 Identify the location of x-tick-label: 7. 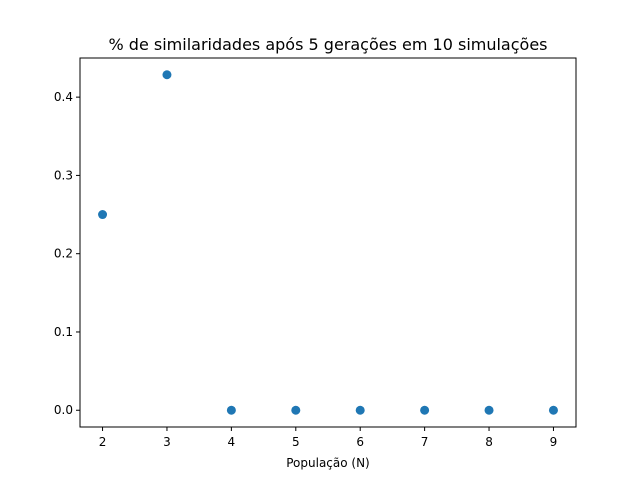
(425, 442).